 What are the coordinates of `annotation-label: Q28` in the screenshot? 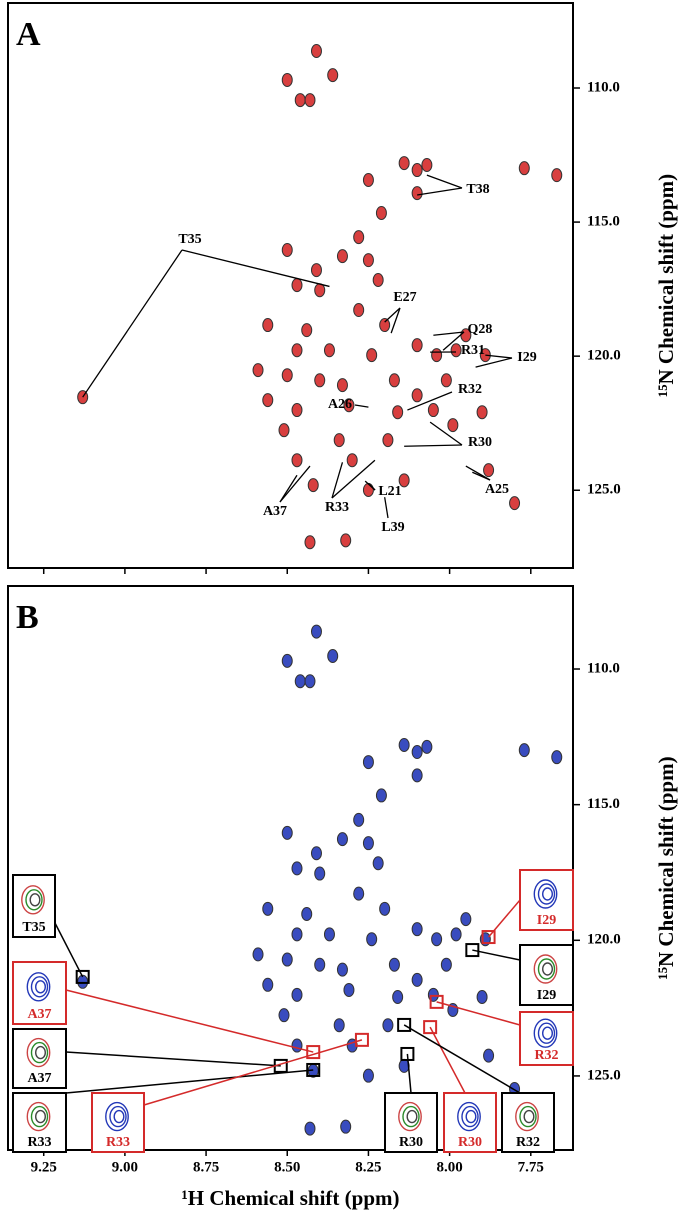 It's located at (480, 329).